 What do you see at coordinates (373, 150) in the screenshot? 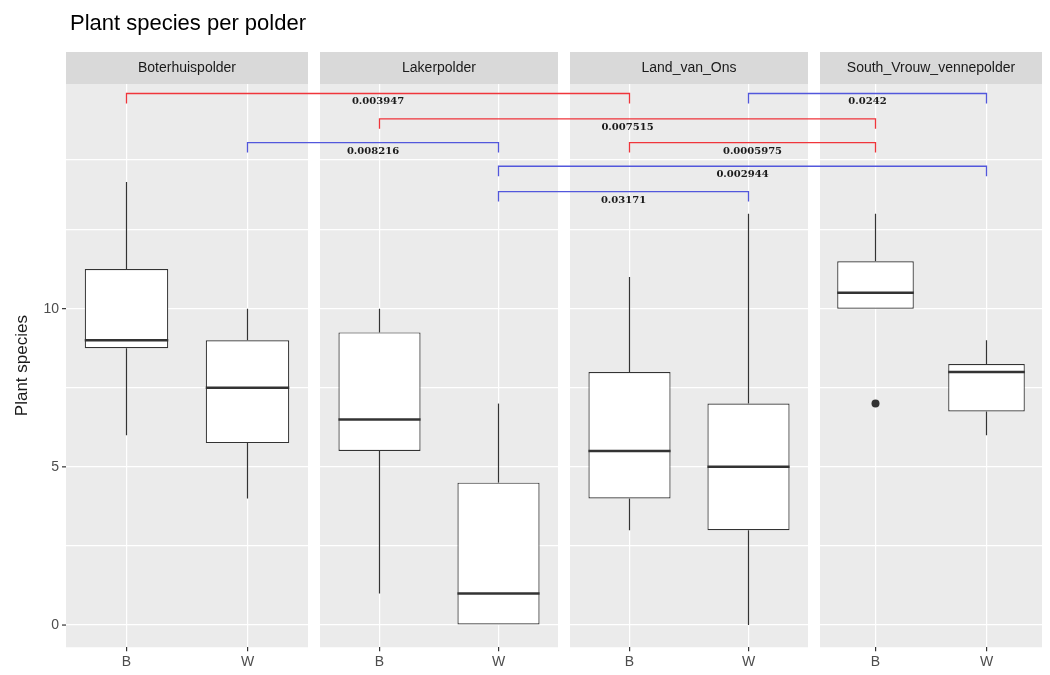
I see `annotation: 0.008216` at bounding box center [373, 150].